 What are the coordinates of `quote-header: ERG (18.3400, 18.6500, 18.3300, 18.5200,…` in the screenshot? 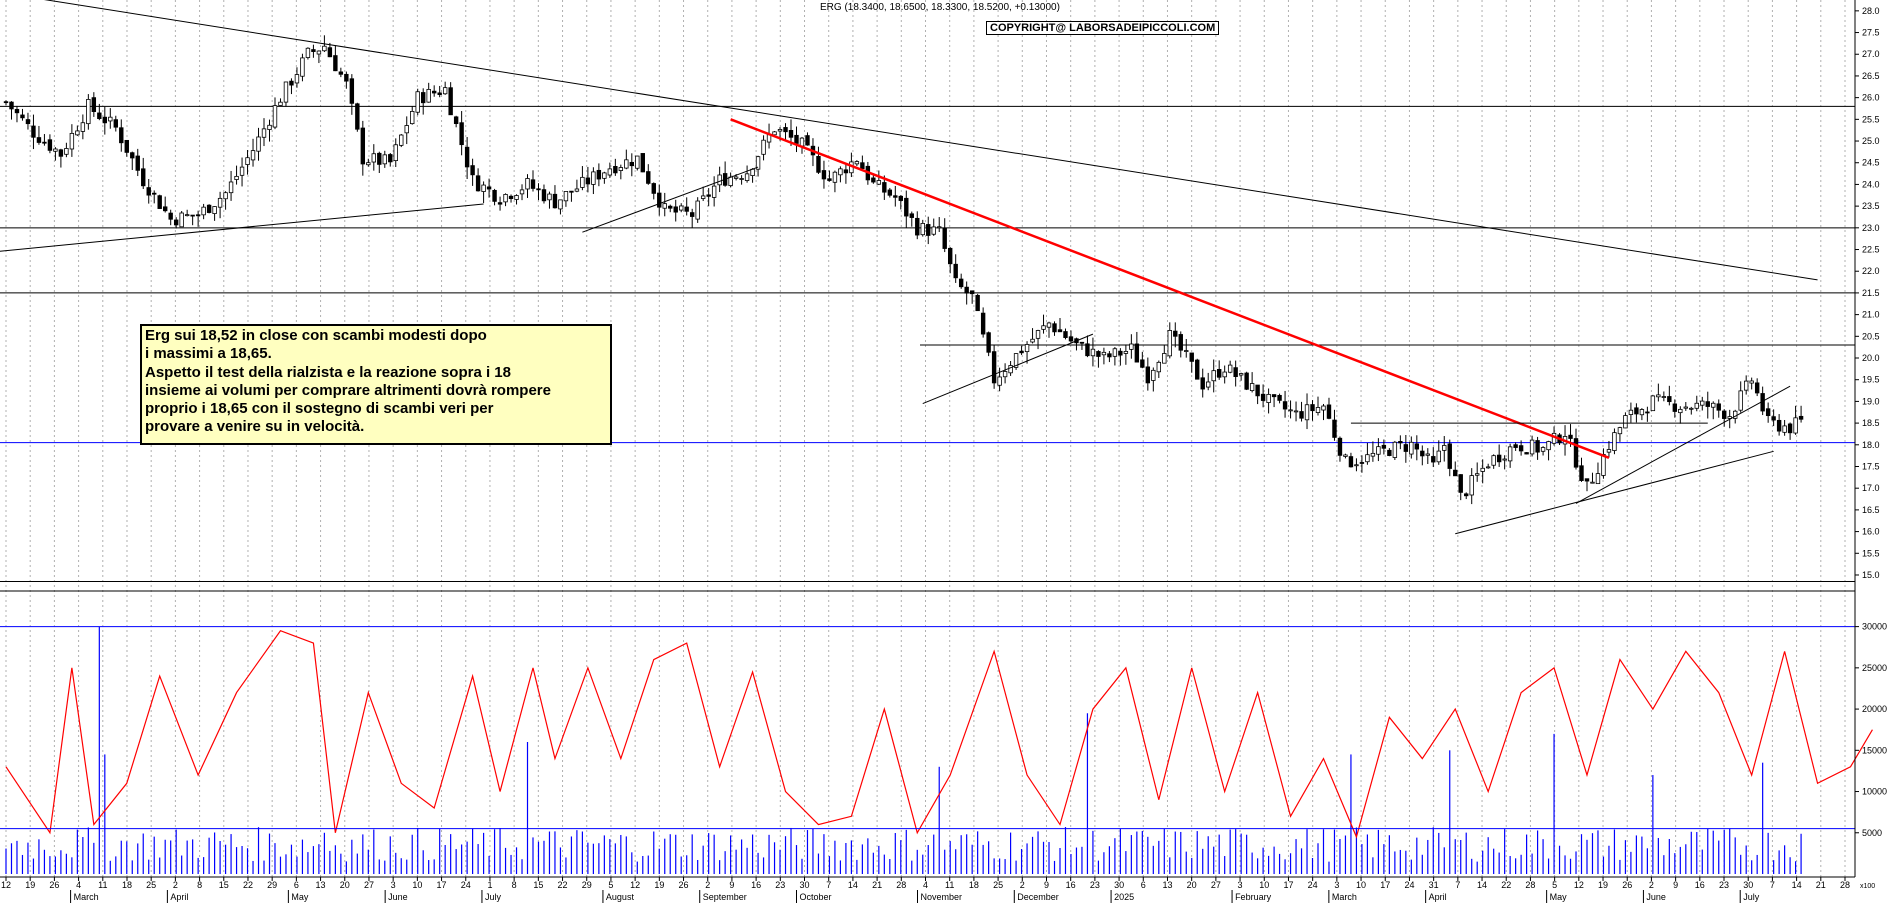 It's located at (940, 7).